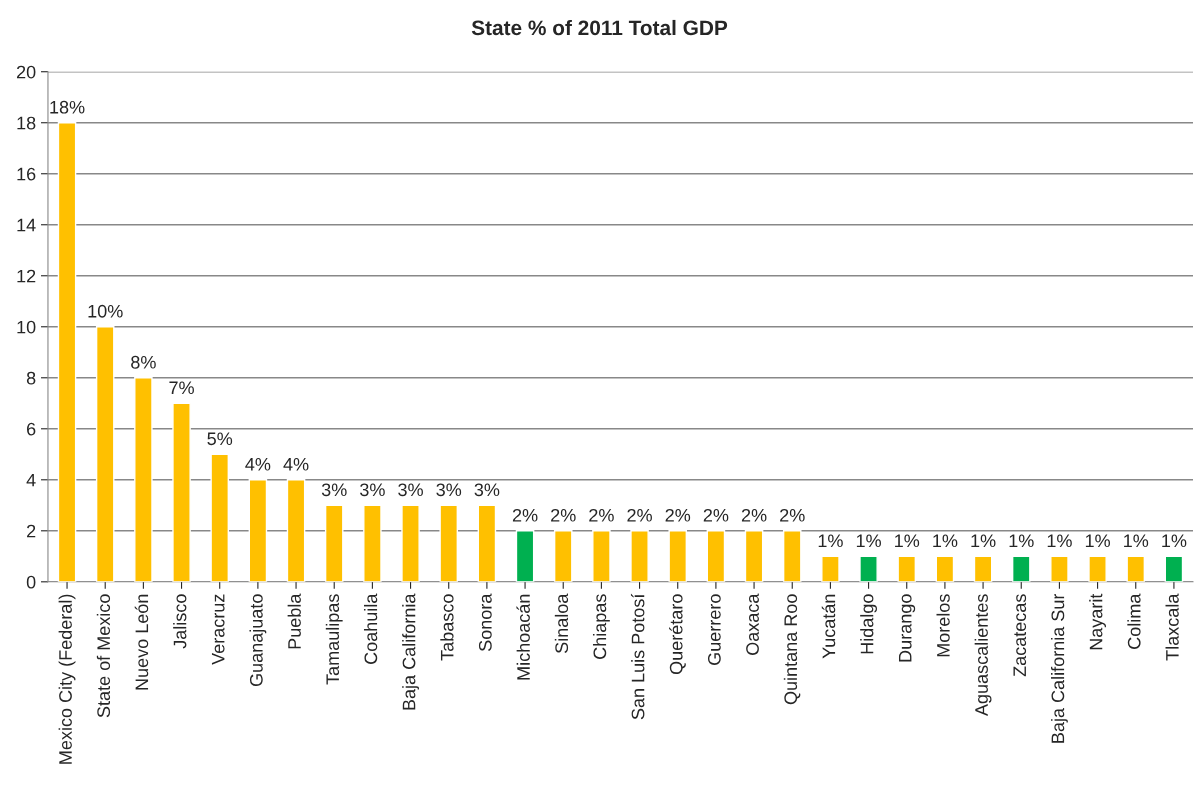 The height and width of the screenshot is (797, 1199). I want to click on x-tick-label: Durango, so click(907, 628).